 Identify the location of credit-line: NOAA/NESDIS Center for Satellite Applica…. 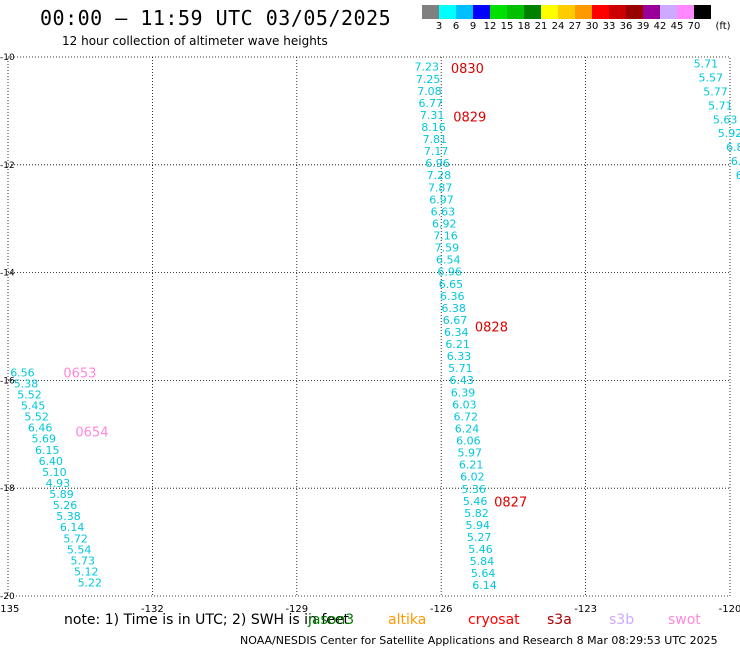
(479, 640).